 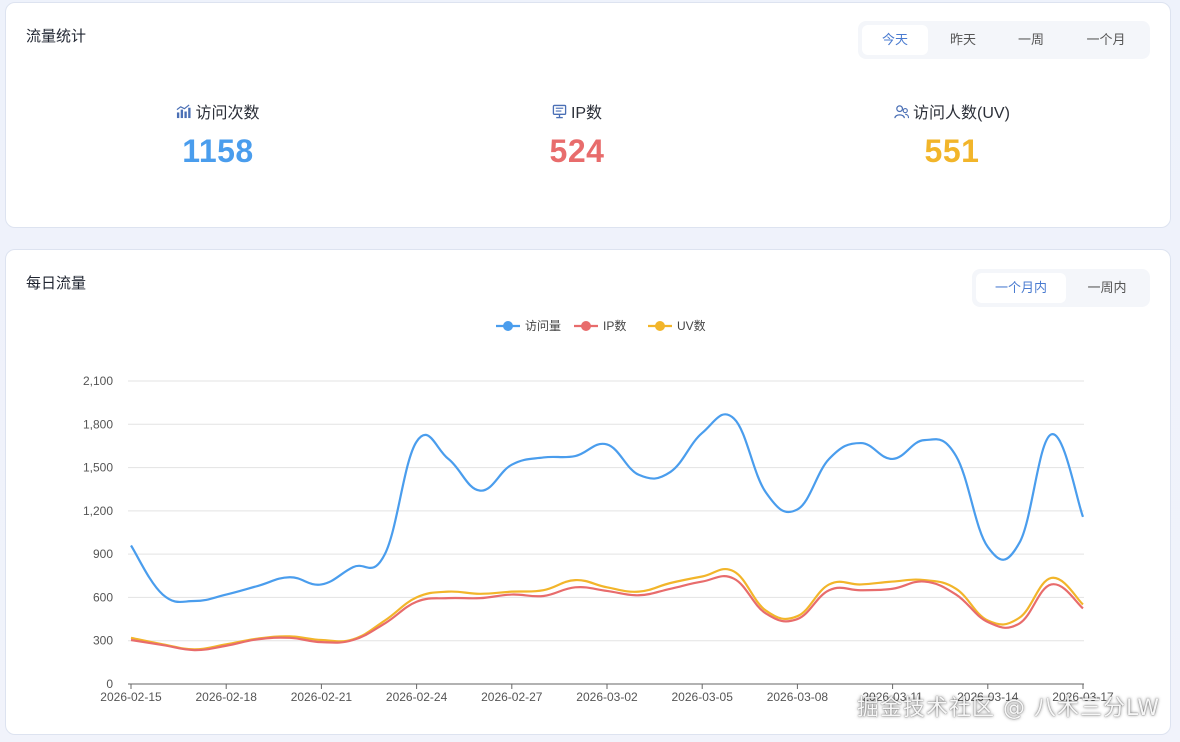 I want to click on stat-visits-value: 1158, so click(x=218, y=151).